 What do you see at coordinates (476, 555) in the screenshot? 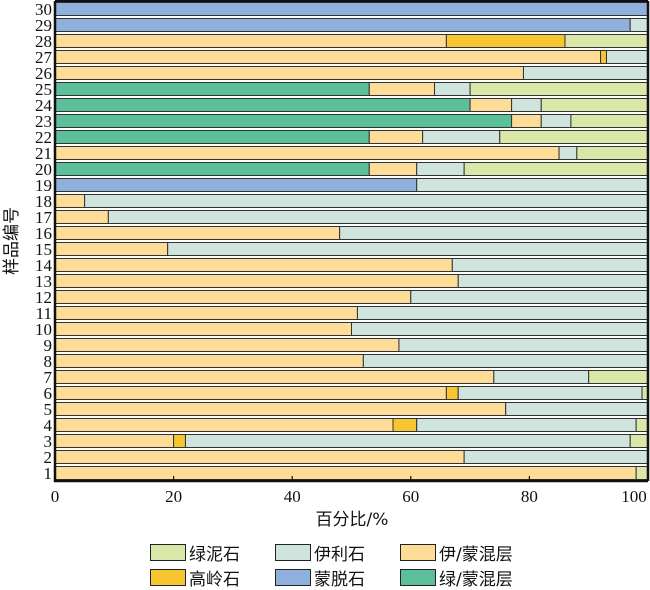
I see `legend-label: 伊/蒙混层` at bounding box center [476, 555].